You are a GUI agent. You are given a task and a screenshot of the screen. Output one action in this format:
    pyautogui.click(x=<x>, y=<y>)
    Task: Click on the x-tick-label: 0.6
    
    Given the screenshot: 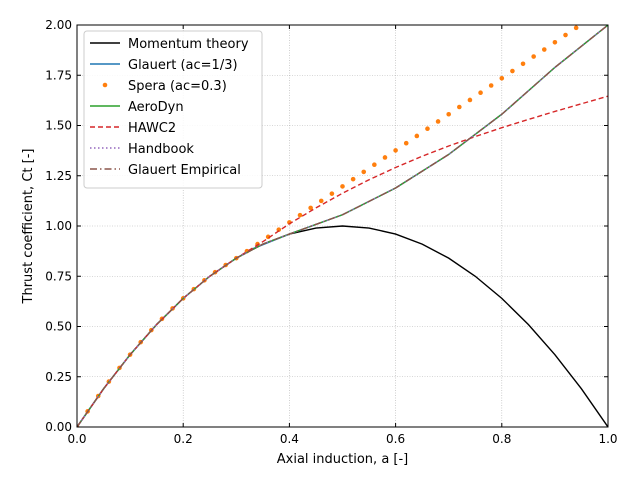 What is the action you would take?
    pyautogui.click(x=395, y=439)
    